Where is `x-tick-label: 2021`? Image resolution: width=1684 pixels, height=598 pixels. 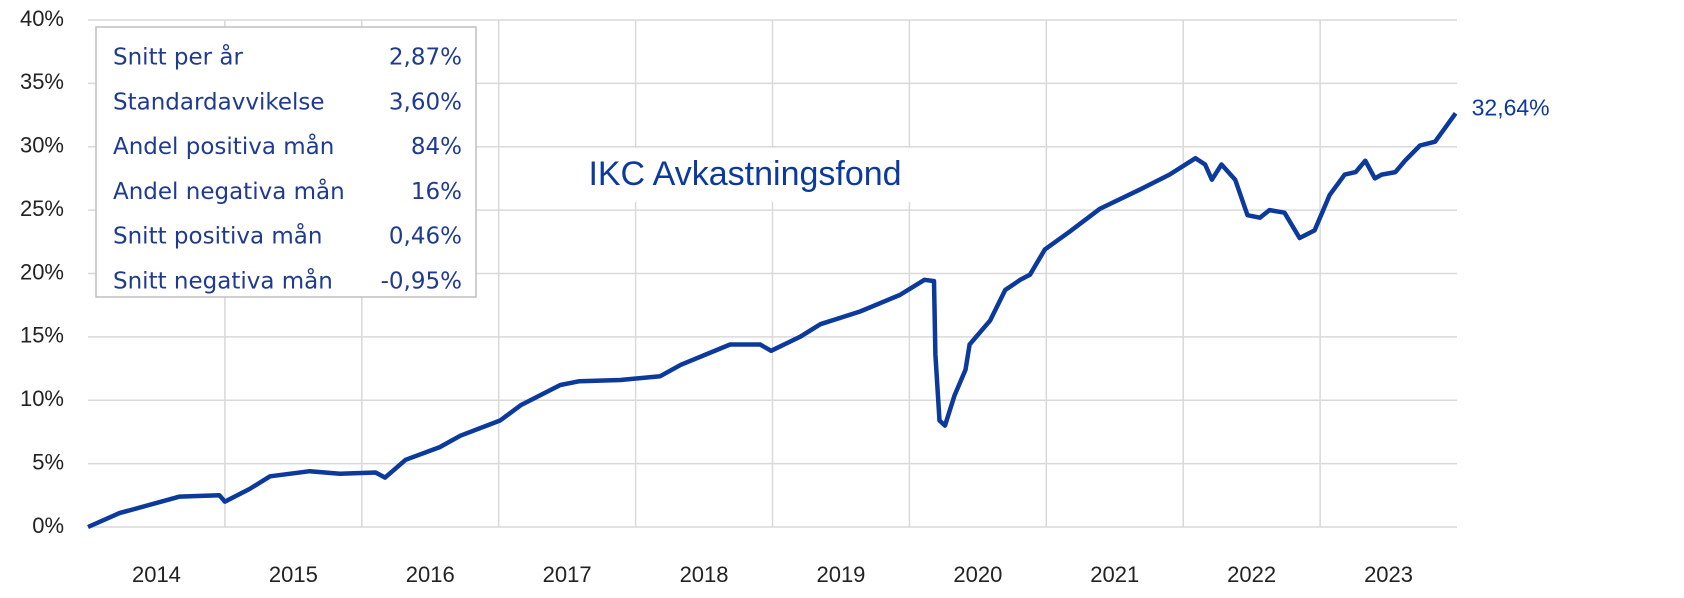
x-tick-label: 2021 is located at coordinates (1114, 574).